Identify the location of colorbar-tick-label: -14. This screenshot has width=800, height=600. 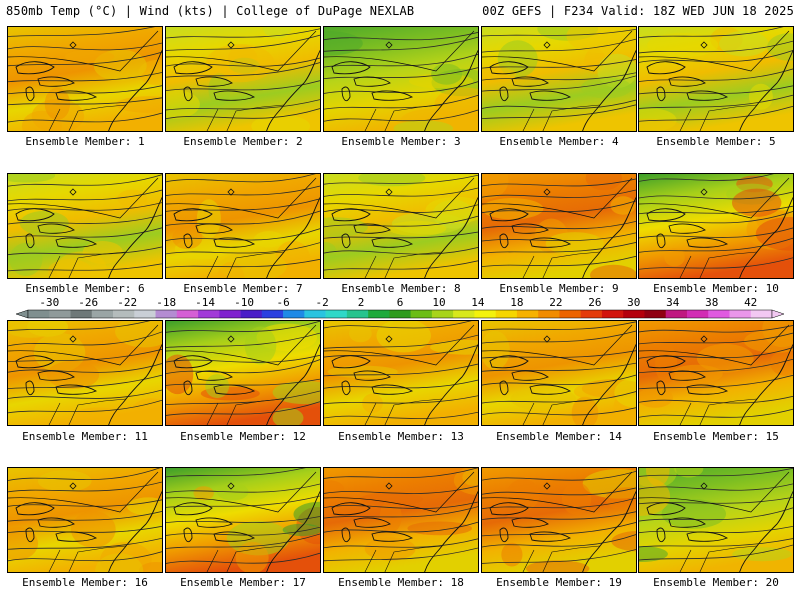
(205, 302).